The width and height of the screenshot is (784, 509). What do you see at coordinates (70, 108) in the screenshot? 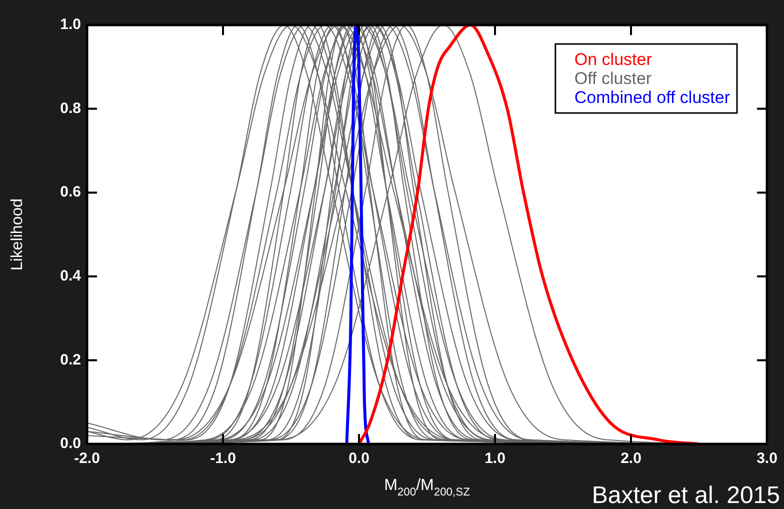
I see `y-tick-label: 0.8` at bounding box center [70, 108].